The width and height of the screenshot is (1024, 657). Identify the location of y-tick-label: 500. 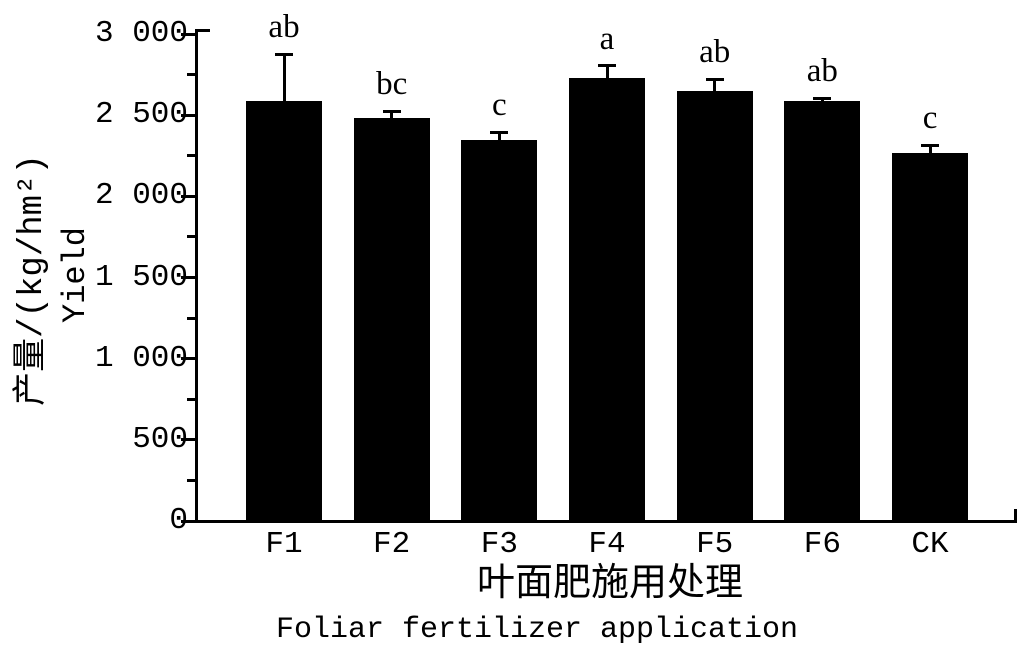
(160, 439).